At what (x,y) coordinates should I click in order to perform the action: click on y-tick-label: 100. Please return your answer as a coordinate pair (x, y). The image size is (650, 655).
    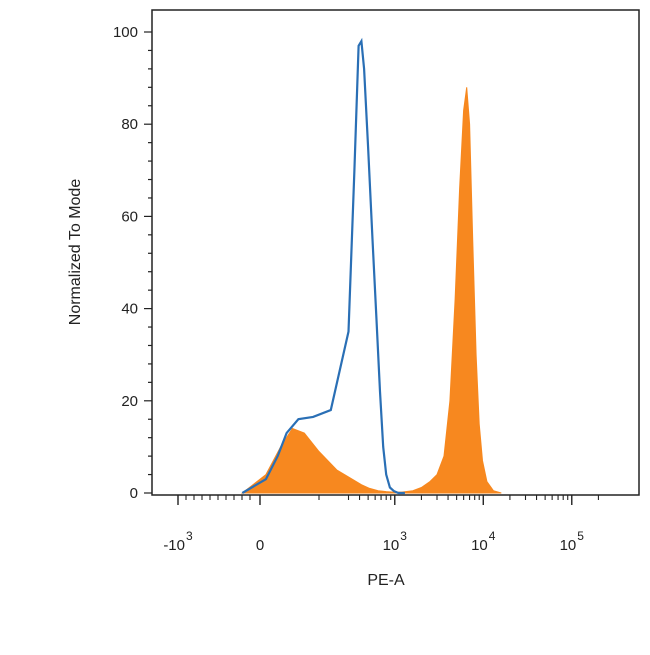
    Looking at the image, I should click on (125, 32).